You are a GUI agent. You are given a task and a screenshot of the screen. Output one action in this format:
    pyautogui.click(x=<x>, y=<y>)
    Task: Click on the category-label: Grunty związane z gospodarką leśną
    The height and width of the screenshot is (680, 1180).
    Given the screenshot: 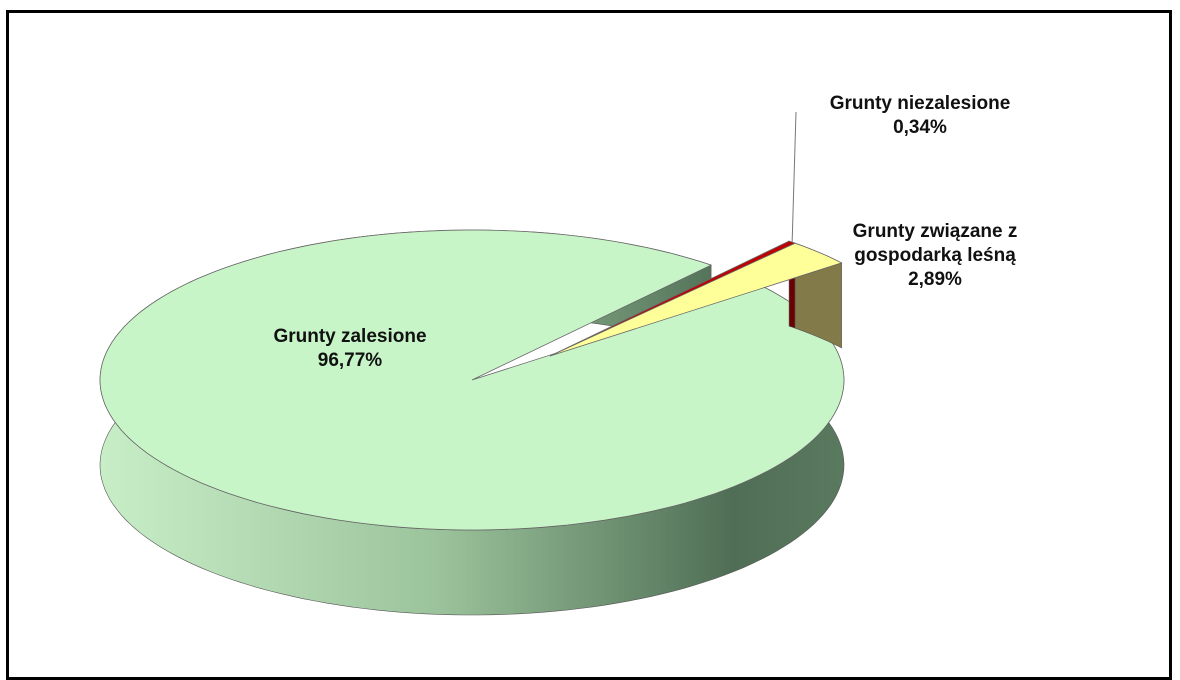 What is the action you would take?
    pyautogui.click(x=935, y=243)
    